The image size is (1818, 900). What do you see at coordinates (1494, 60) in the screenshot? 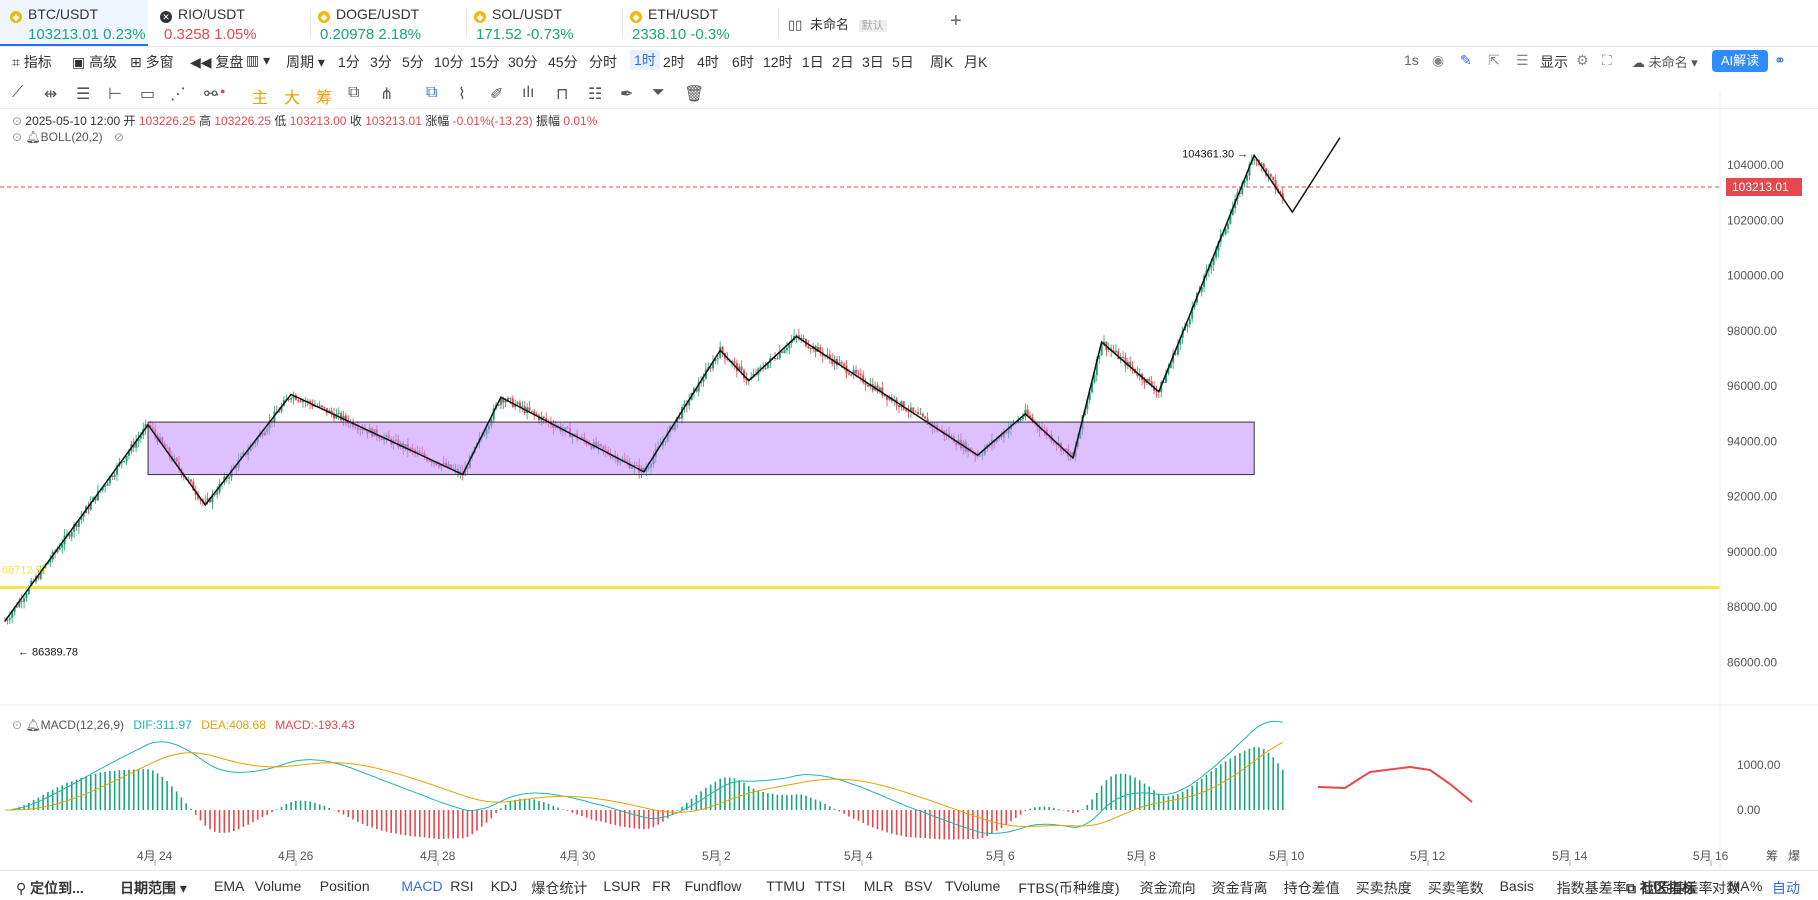
I see `share-icon: ⇱` at bounding box center [1494, 60].